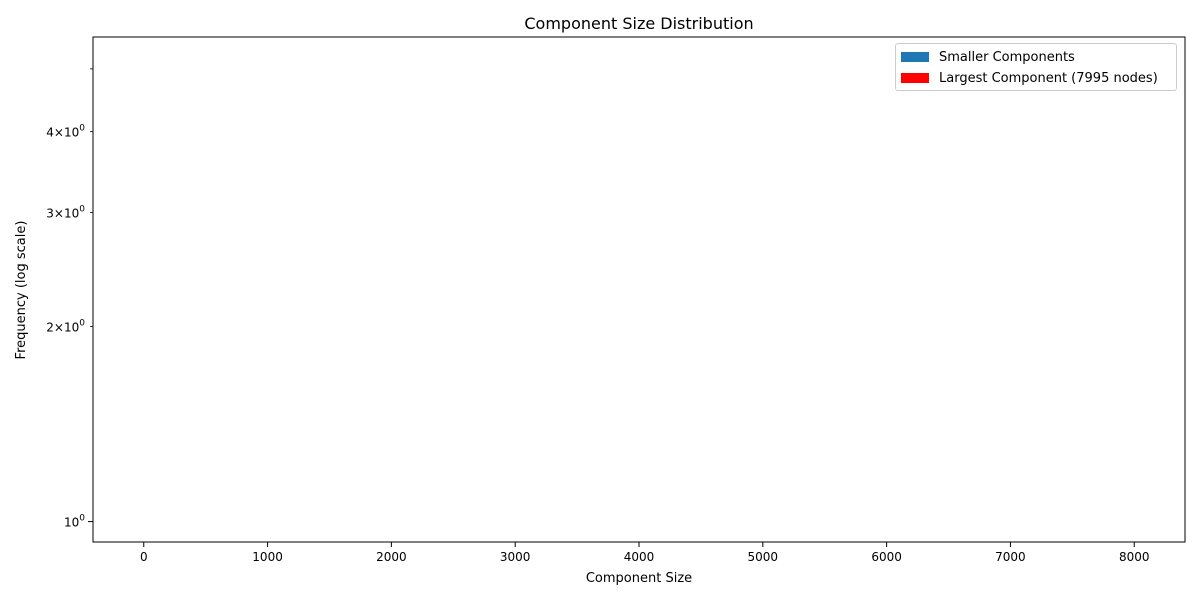 The image size is (1200, 604). What do you see at coordinates (65, 327) in the screenshot?
I see `y-tick-label: 2×100` at bounding box center [65, 327].